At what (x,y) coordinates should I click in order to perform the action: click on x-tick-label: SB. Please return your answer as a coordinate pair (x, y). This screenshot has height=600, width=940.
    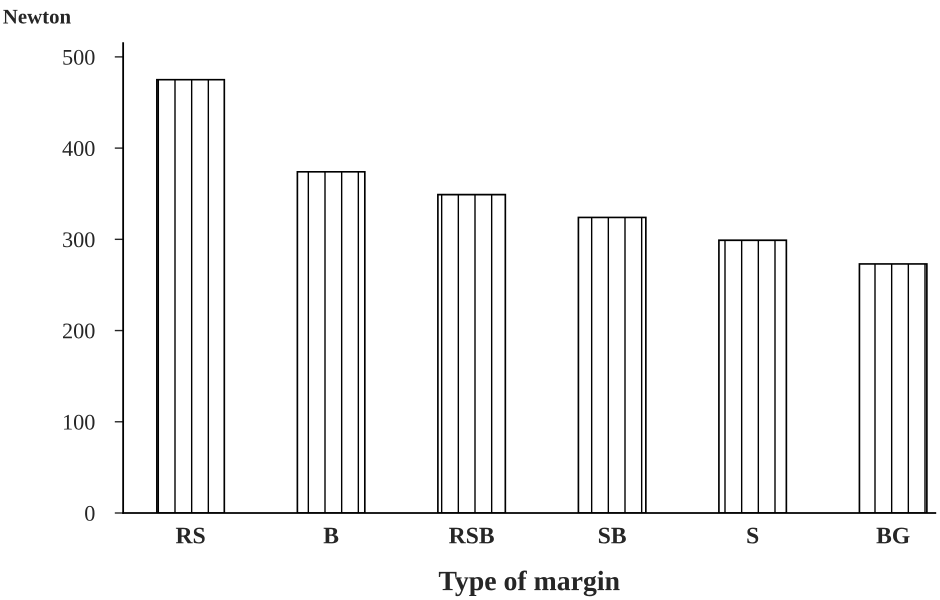
    Looking at the image, I should click on (612, 536).